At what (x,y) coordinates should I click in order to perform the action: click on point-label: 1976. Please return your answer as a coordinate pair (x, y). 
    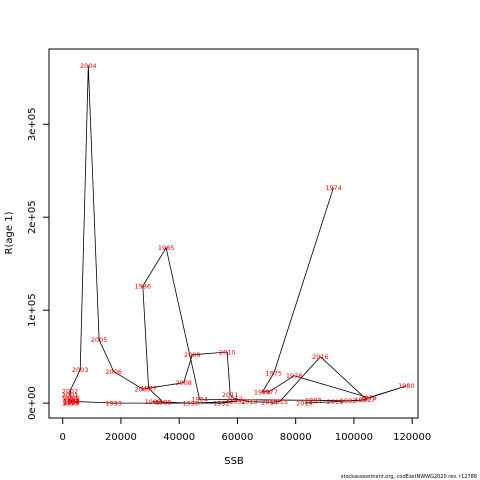
    Looking at the image, I should click on (262, 392).